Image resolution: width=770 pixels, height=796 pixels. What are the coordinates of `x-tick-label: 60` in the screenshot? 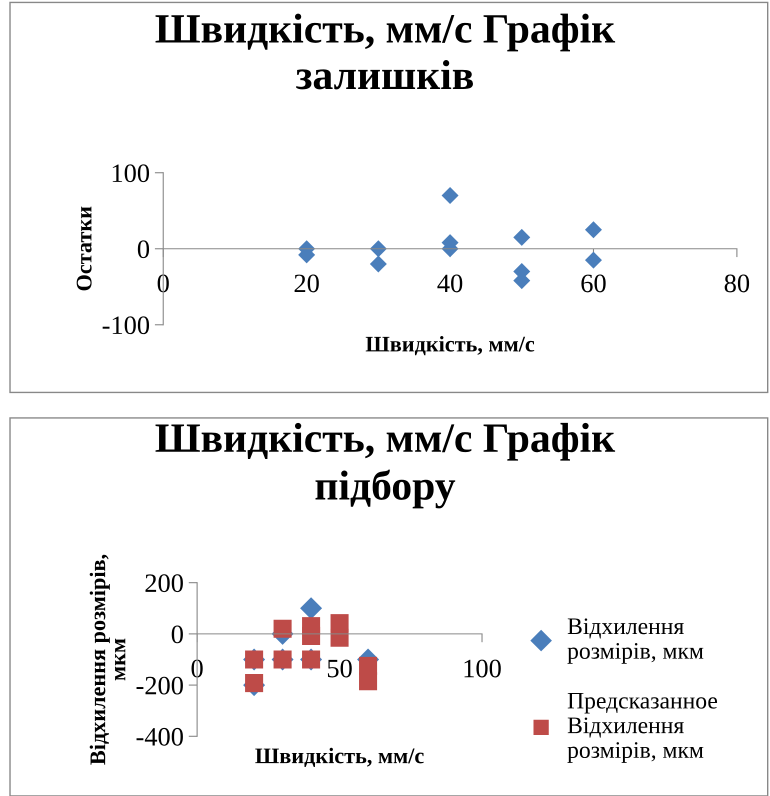 It's located at (593, 283).